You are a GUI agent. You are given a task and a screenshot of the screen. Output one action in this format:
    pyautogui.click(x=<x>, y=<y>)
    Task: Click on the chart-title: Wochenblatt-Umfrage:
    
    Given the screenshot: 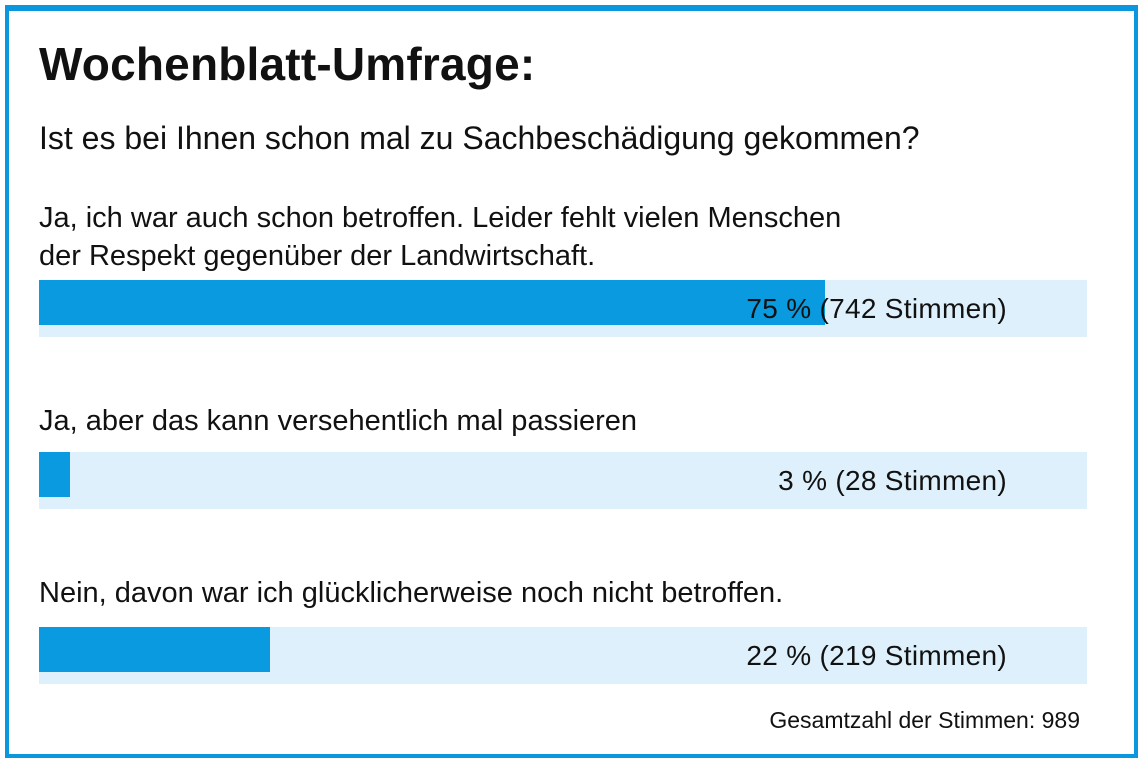 What is the action you would take?
    pyautogui.click(x=287, y=64)
    